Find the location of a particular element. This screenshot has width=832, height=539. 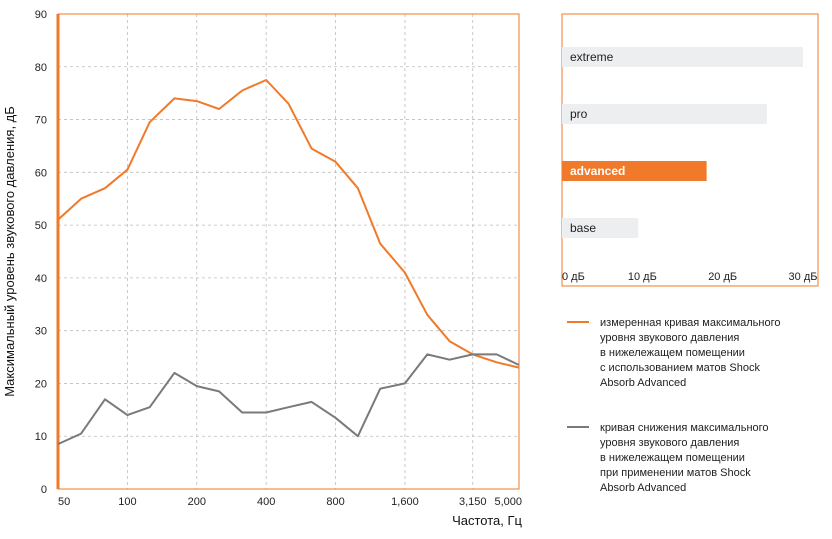

y-tick-label: 60 is located at coordinates (41, 173).